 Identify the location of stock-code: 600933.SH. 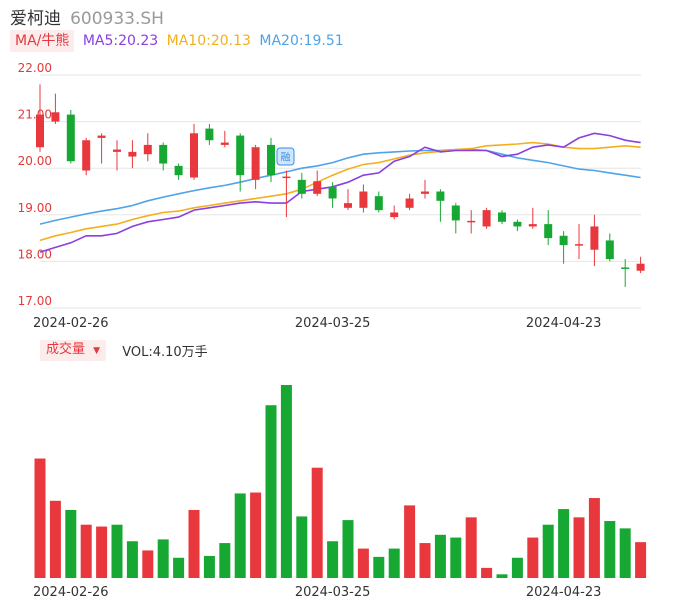
(117, 19).